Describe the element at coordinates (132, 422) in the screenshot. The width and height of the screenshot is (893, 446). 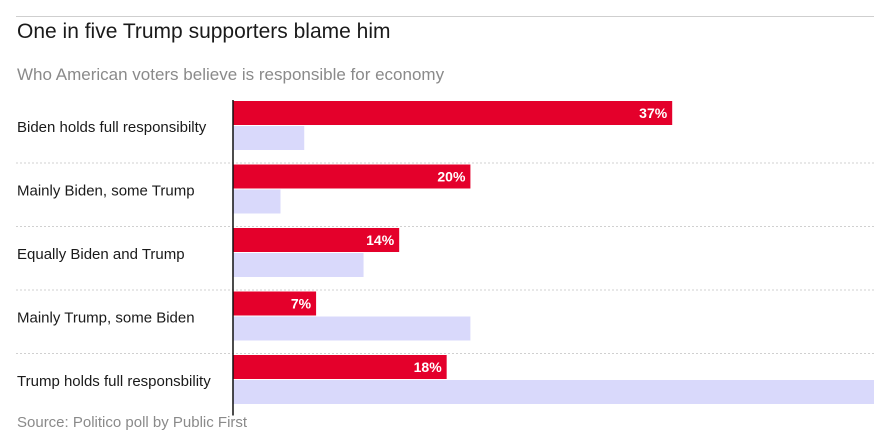
I see `source-note: Source: Politico poll by Public First` at that location.